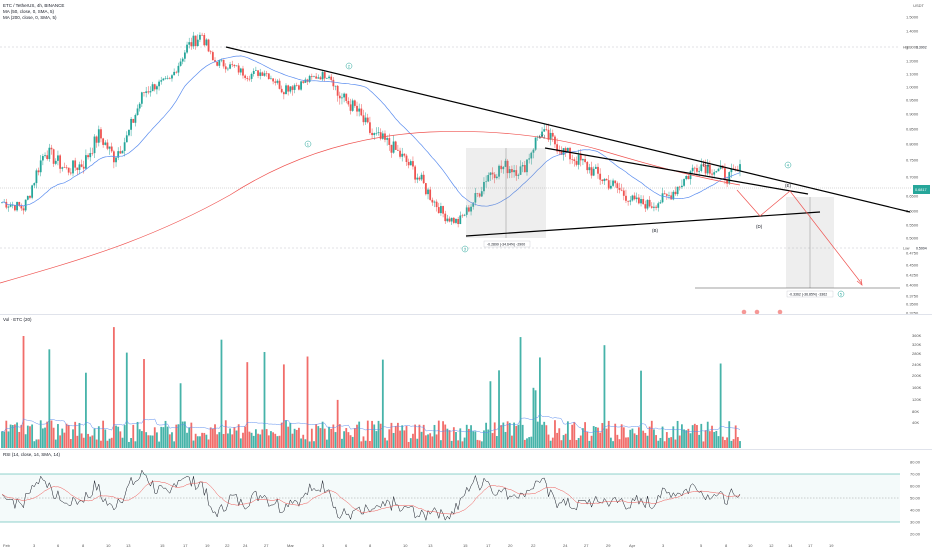  Describe the element at coordinates (346, 545) in the screenshot. I see `time-axis-tick: 6` at that location.